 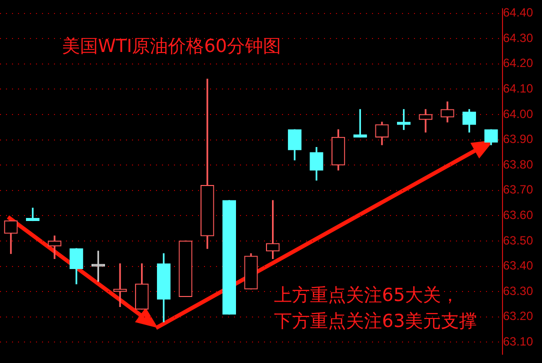 I want to click on y-tick-label: 63.90, so click(x=518, y=139).